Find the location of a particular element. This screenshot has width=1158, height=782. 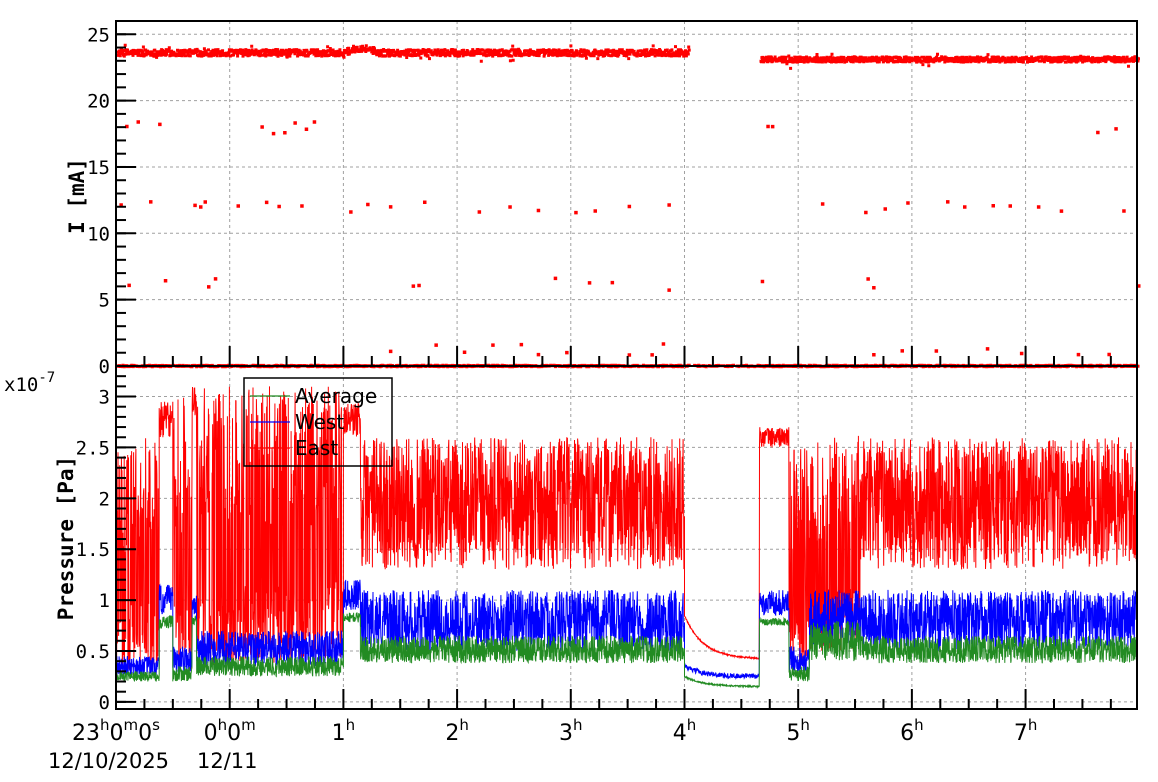

y-tick-label: 2 is located at coordinates (104, 499).